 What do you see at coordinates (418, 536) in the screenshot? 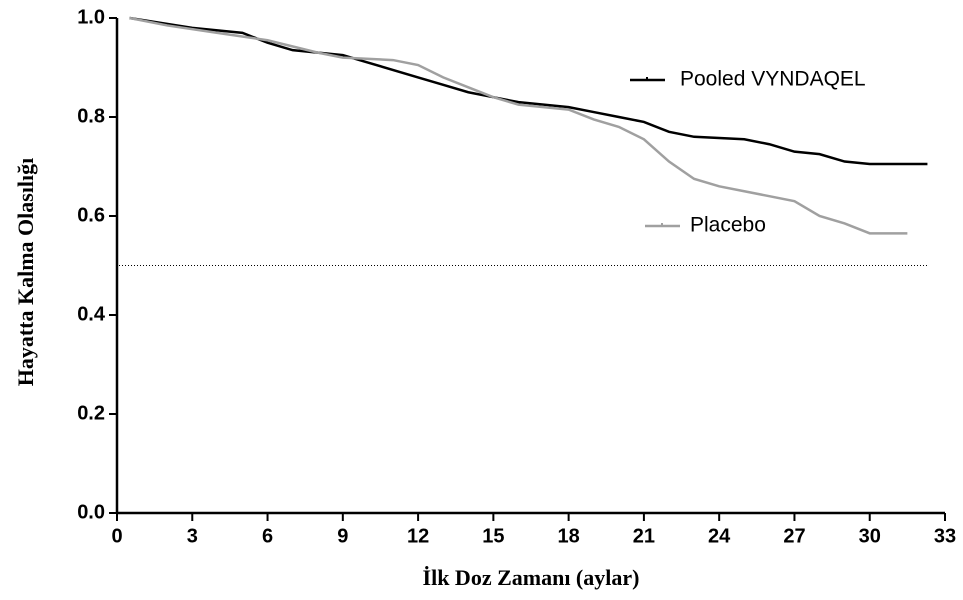
I see `x-tick-label: 12` at bounding box center [418, 536].